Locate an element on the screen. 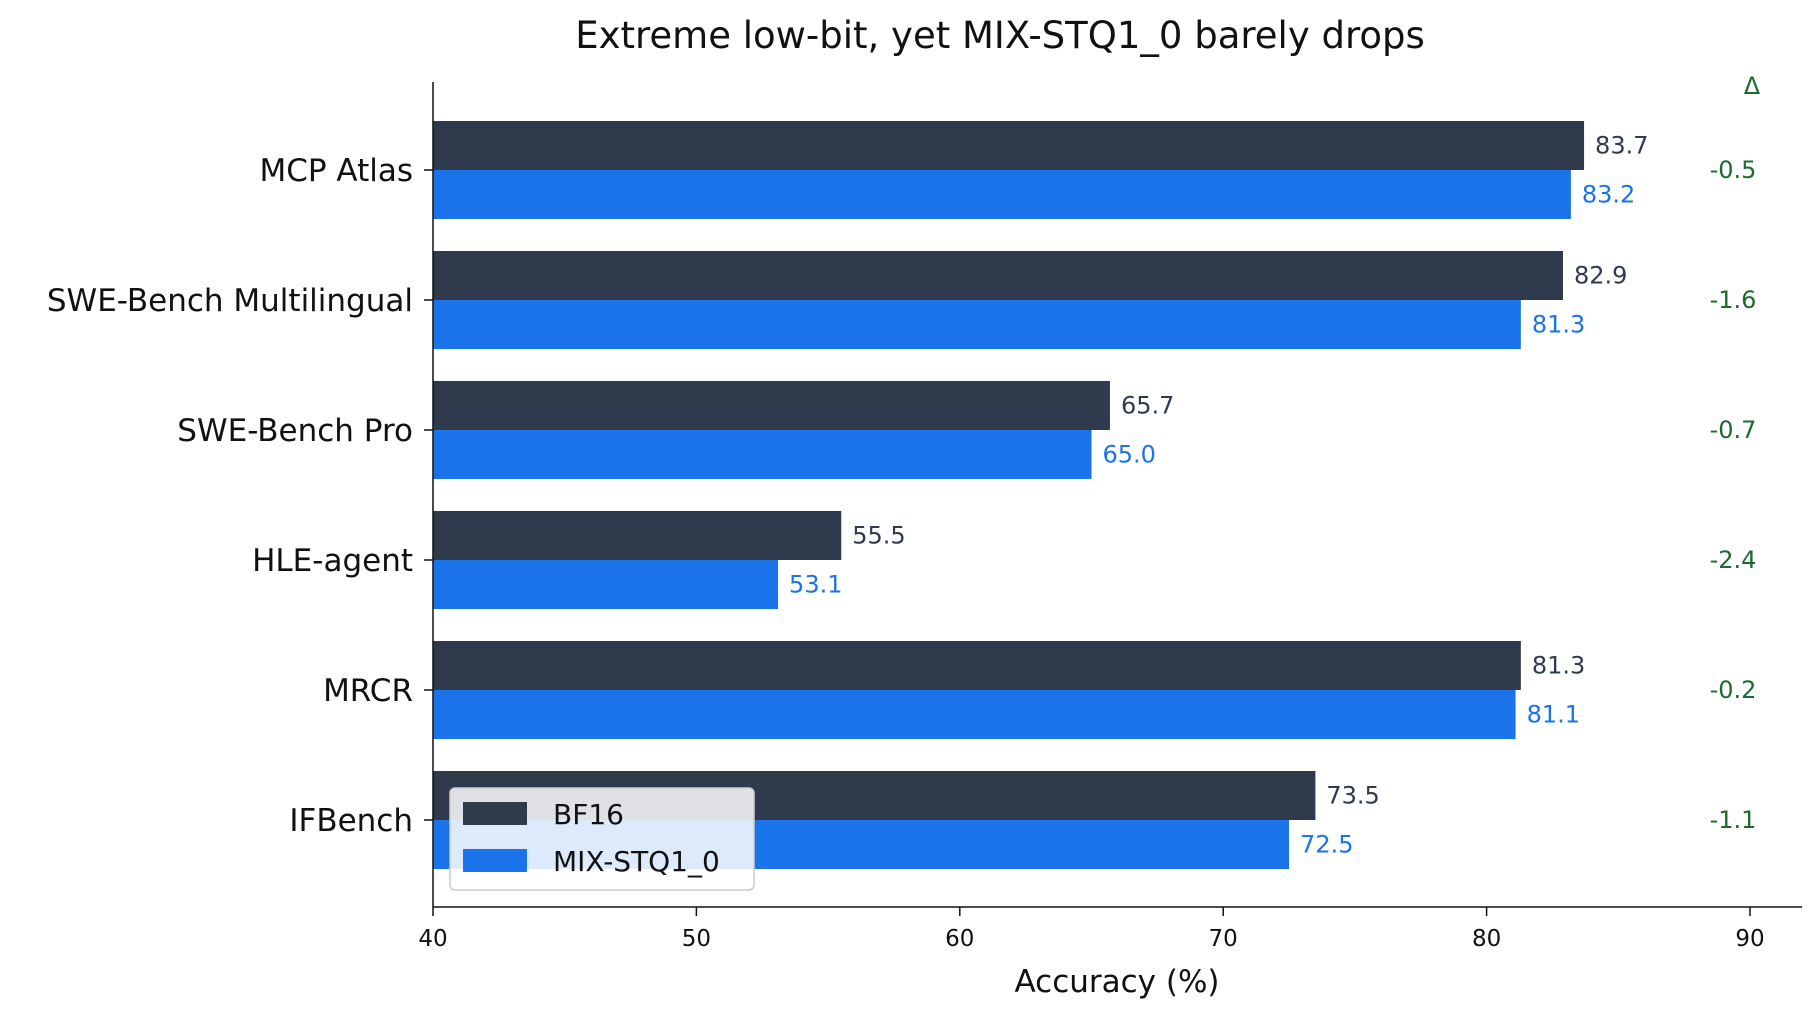 The width and height of the screenshot is (1819, 1019). delta-header: Δ is located at coordinates (1752, 86).